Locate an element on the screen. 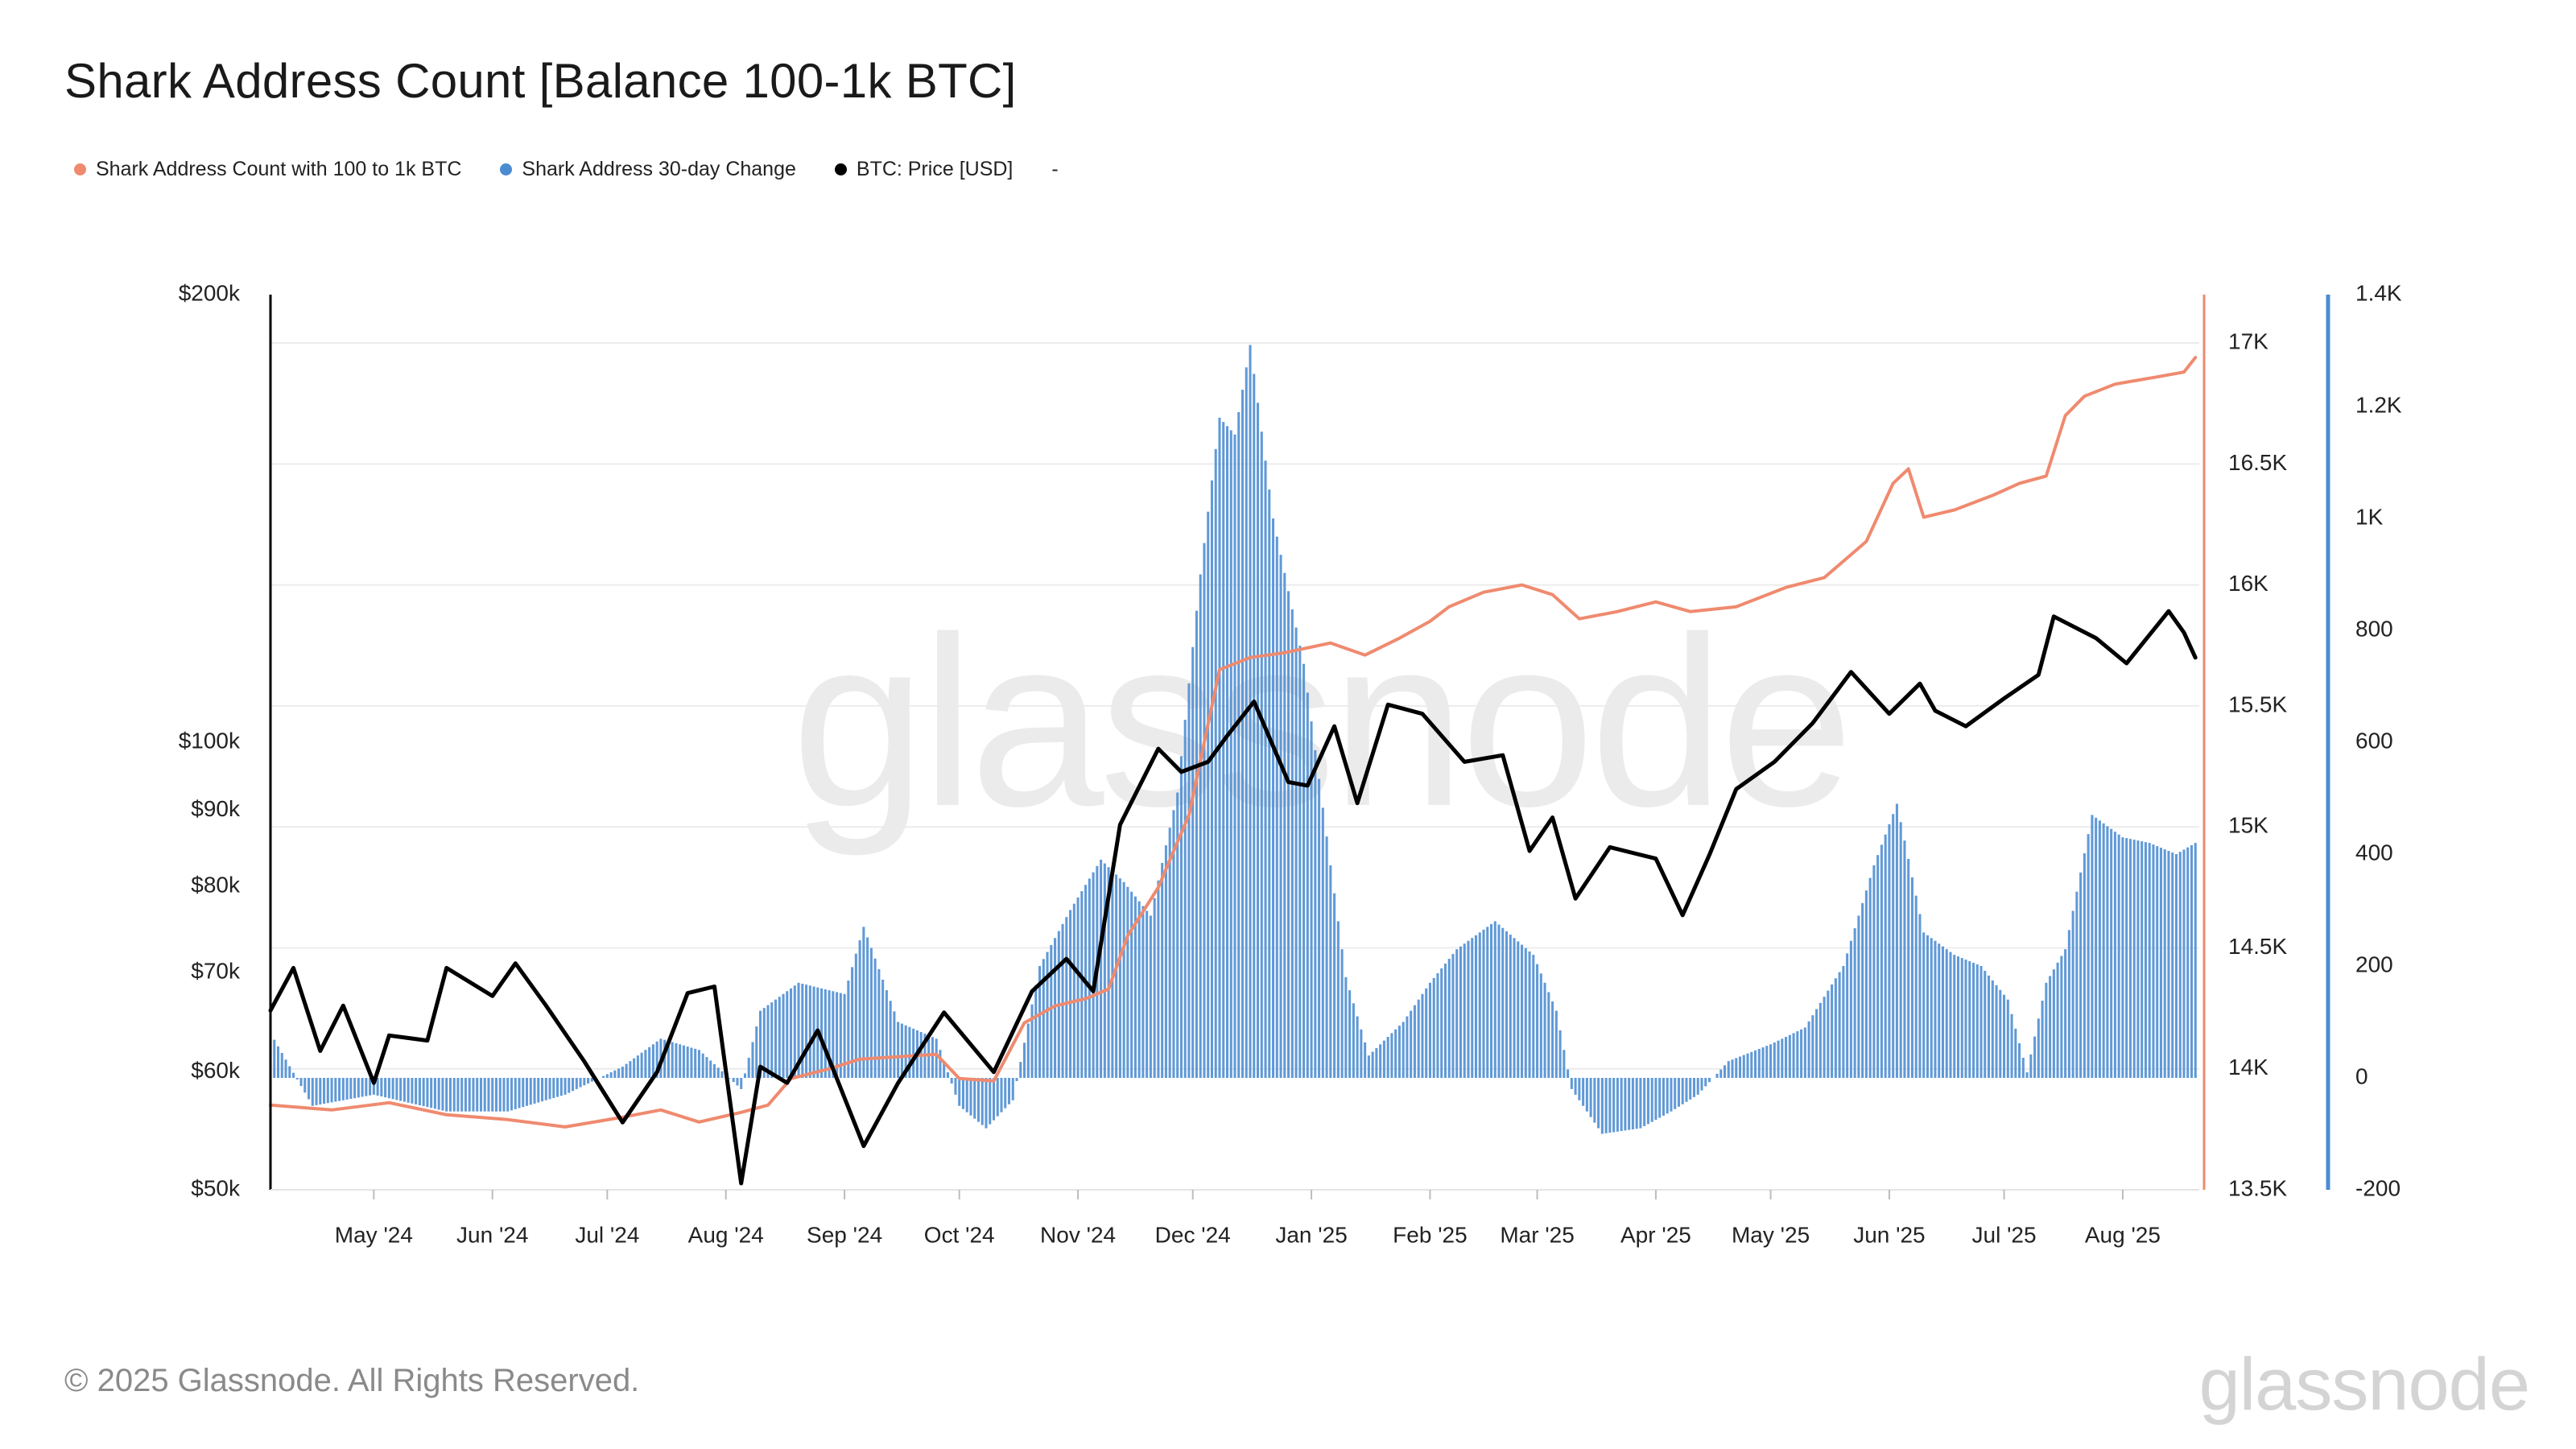 The image size is (2576, 1449). legend-item-btc-price: BTC: Price [USD] is located at coordinates (924, 169).